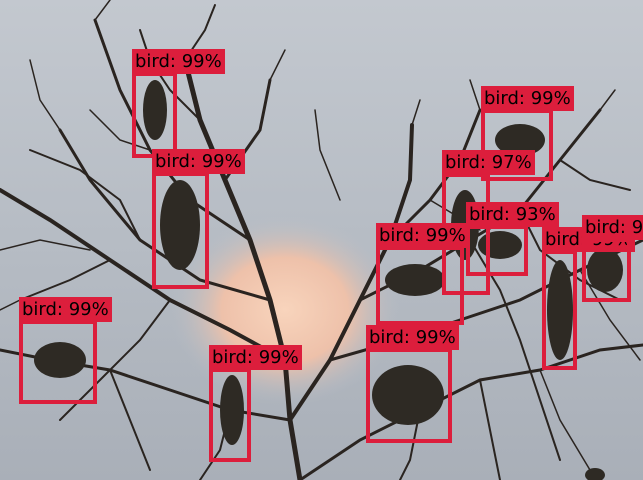 The width and height of the screenshot is (643, 480). Describe the element at coordinates (606, 270) in the screenshot. I see `detection-box: bird: 9` at that location.